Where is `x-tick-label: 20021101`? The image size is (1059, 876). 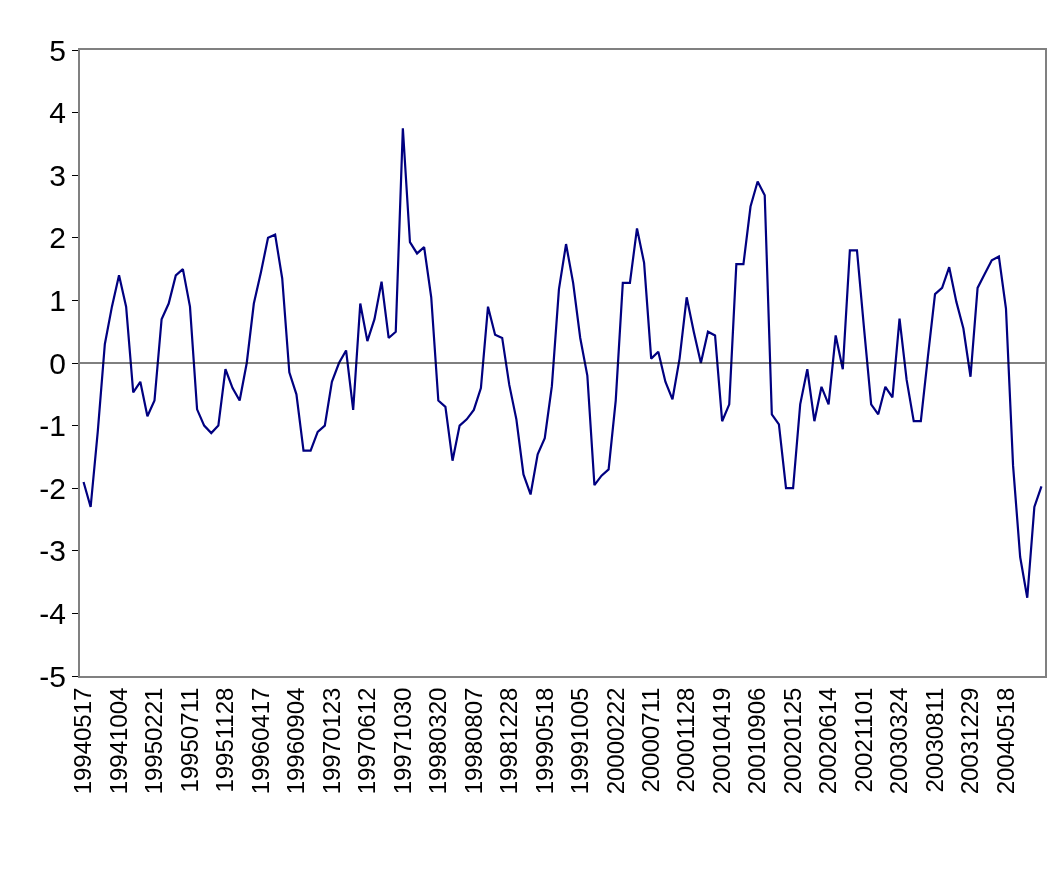
x-tick-label: 20021101 is located at coordinates (863, 740).